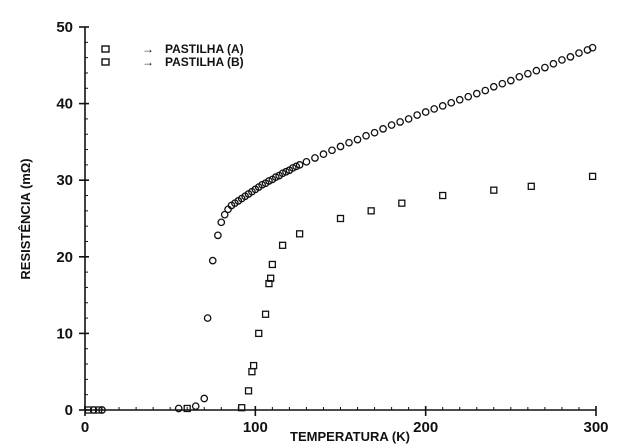  I want to click on legend-marker-series-b, so click(105, 62).